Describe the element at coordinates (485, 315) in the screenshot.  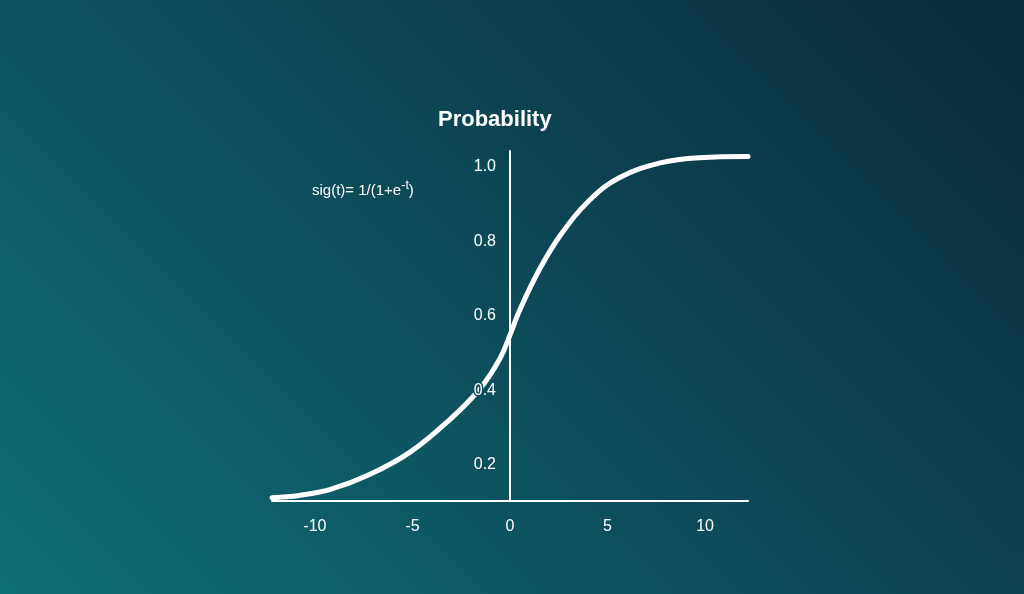
I see `y-tick-label: 0.6` at that location.